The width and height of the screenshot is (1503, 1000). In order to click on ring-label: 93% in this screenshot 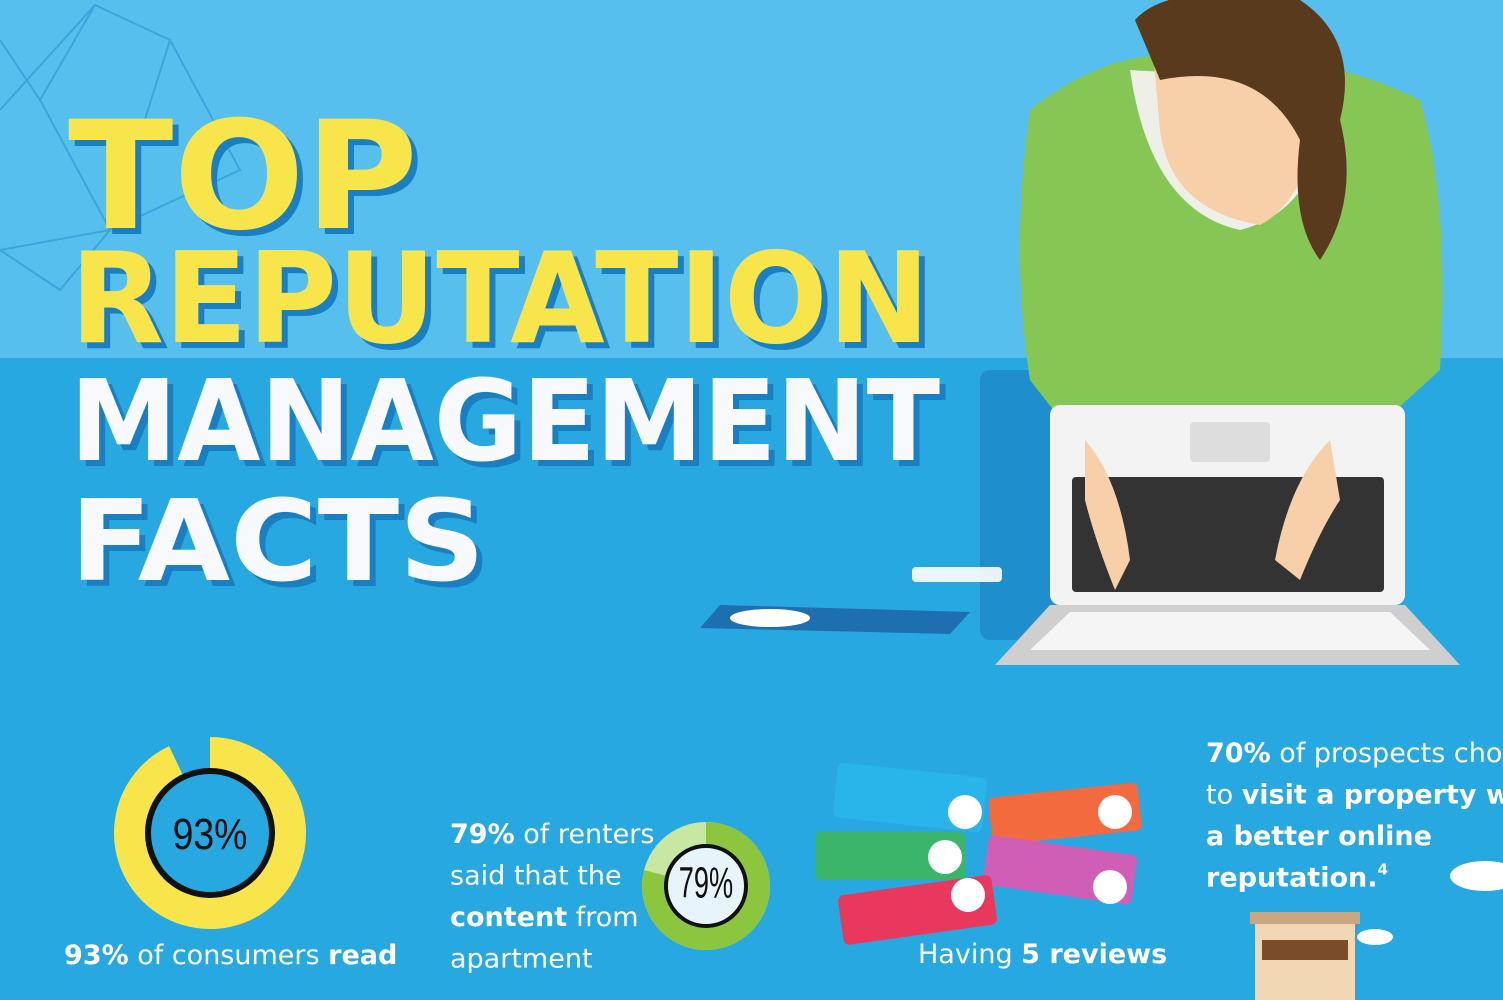, I will do `click(210, 834)`.